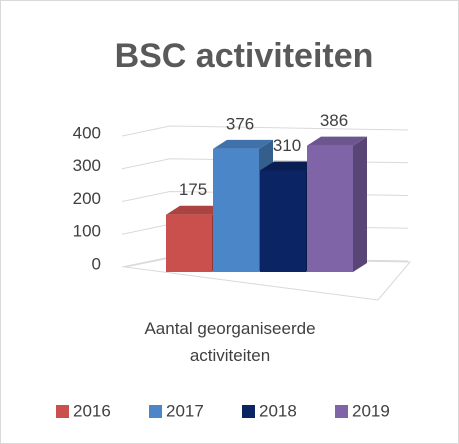 Image resolution: width=459 pixels, height=444 pixels. I want to click on floor, so click(268, 279).